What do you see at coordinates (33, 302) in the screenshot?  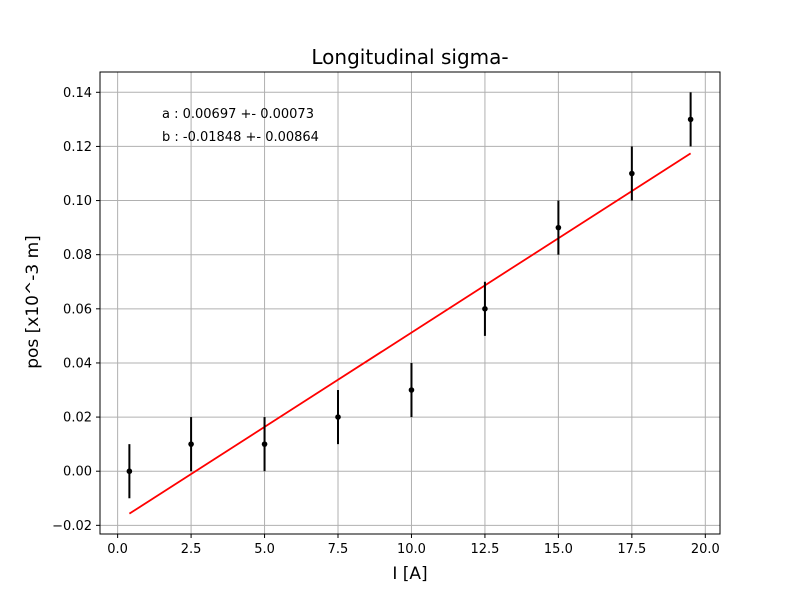 I see `y-axis-label: pos [x10^-3 m]` at bounding box center [33, 302].